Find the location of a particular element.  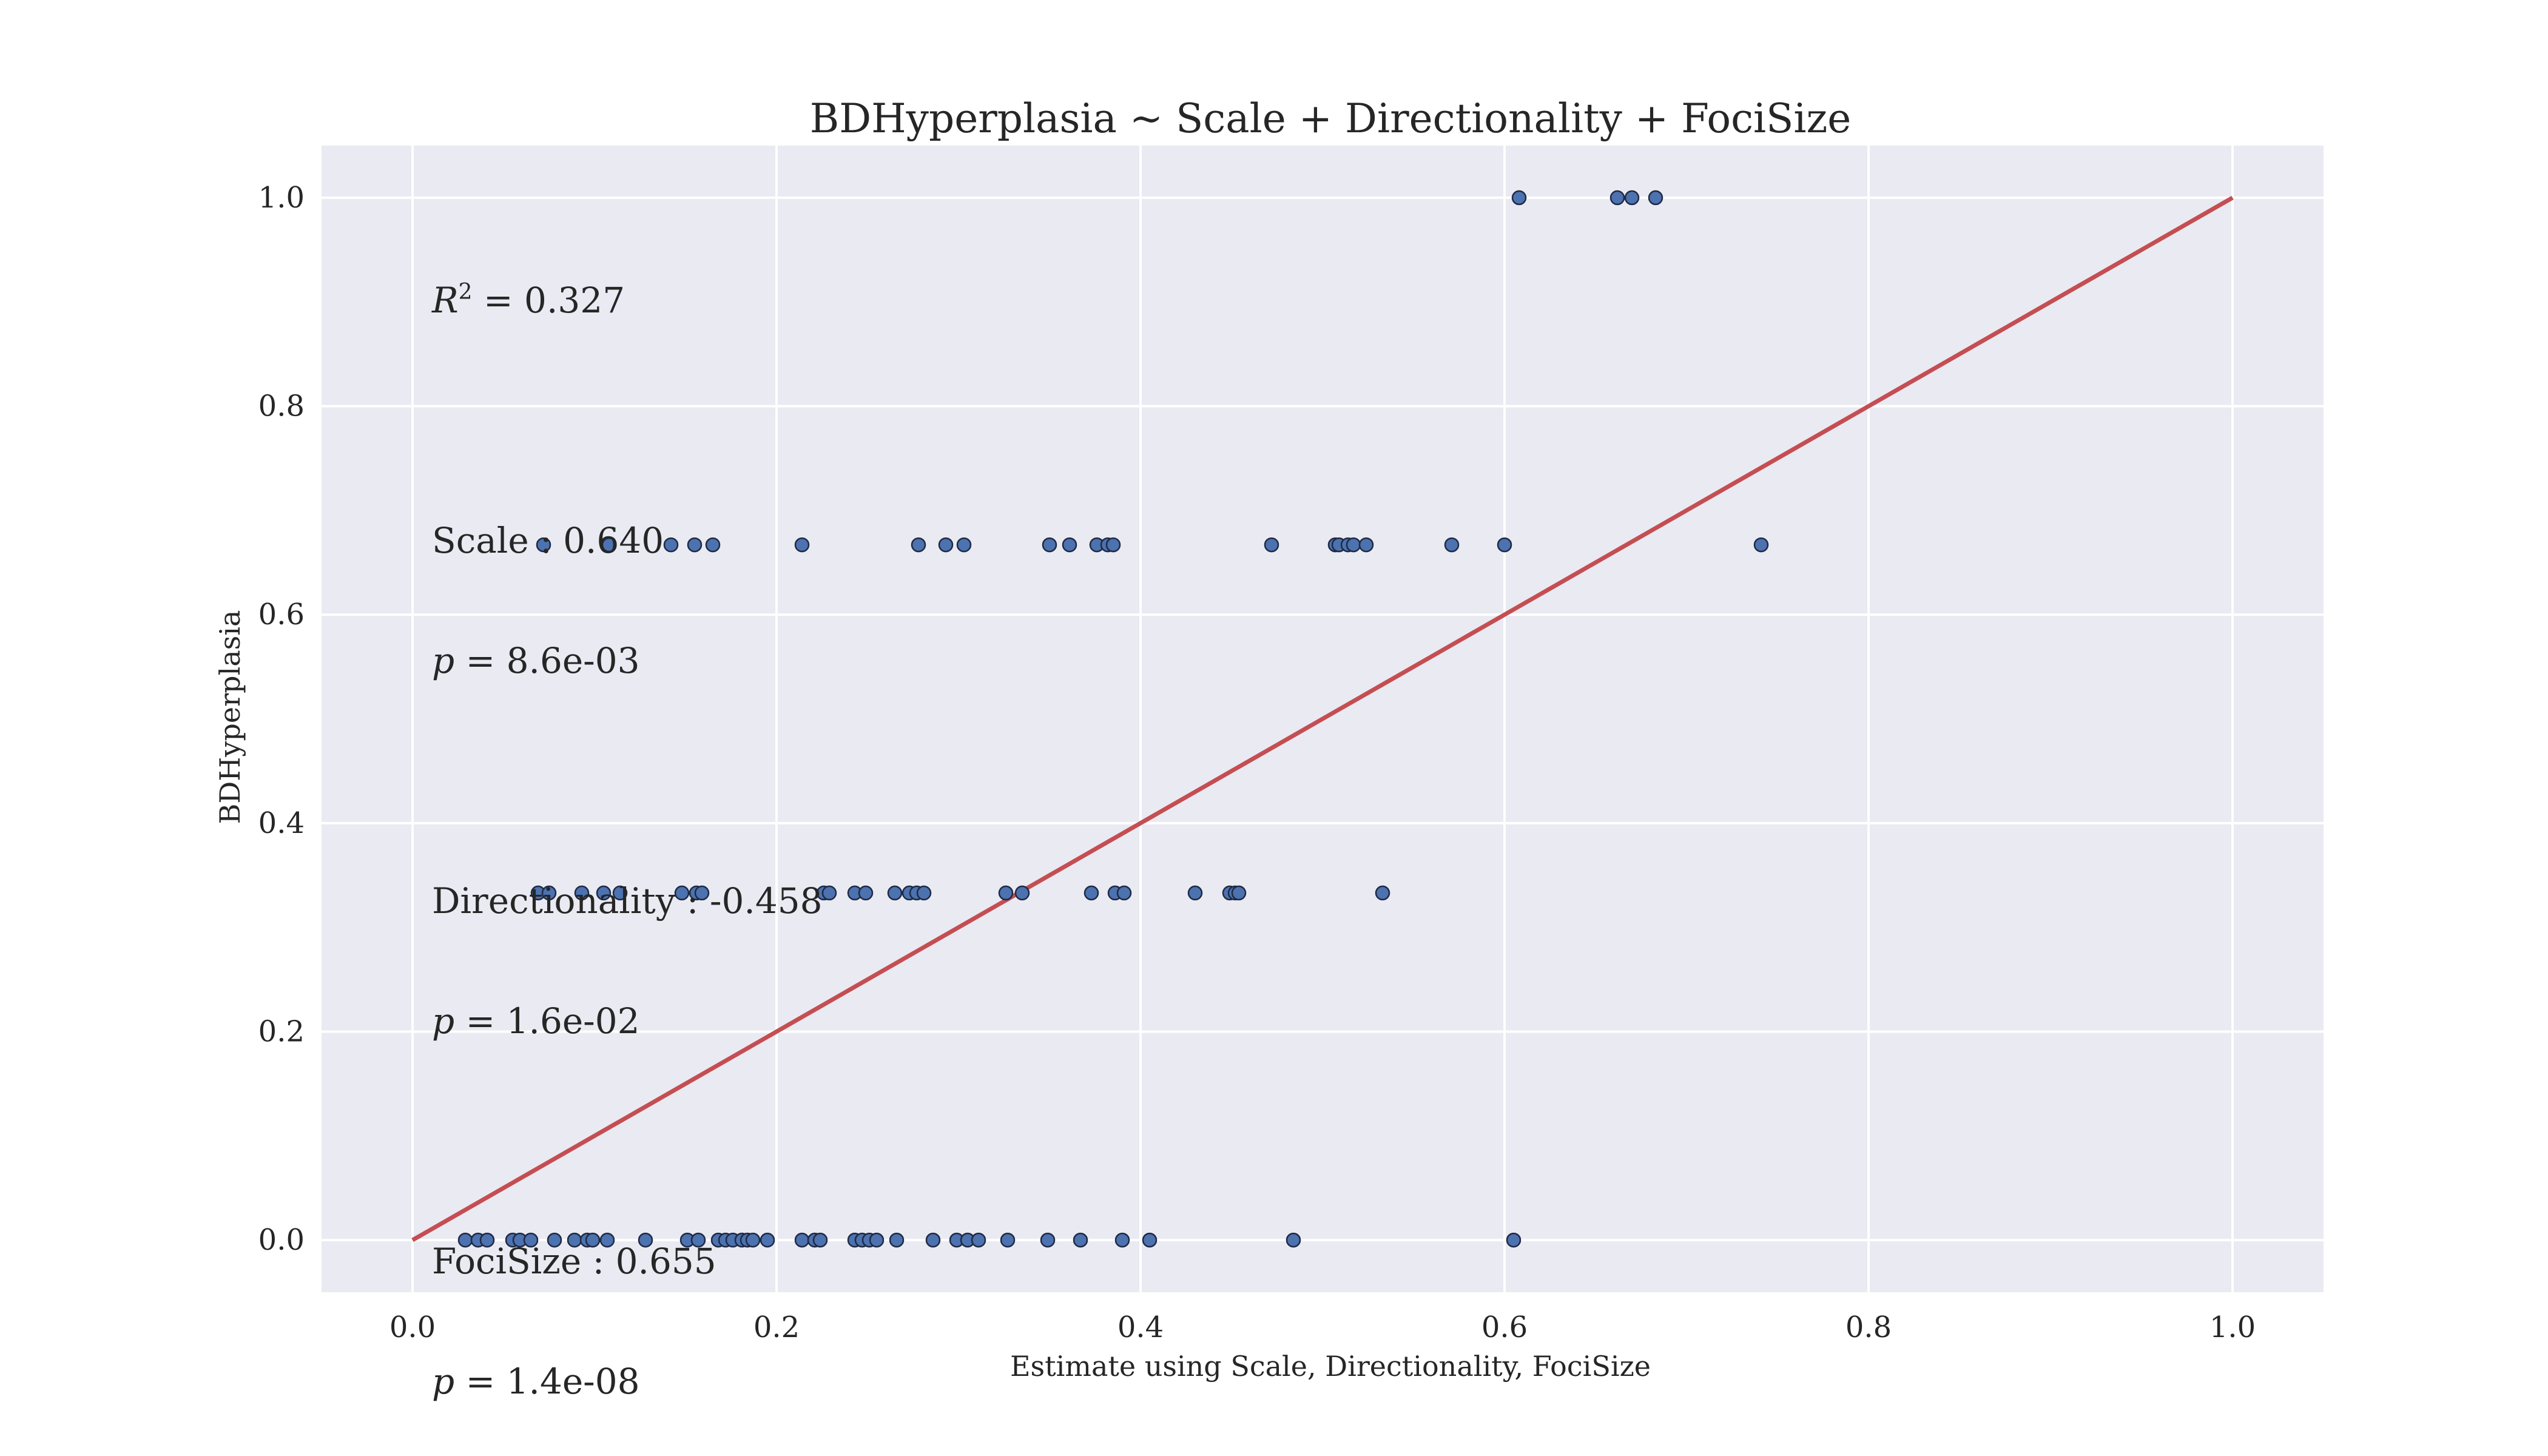

y-tick-label: 0.8 is located at coordinates (281, 406).